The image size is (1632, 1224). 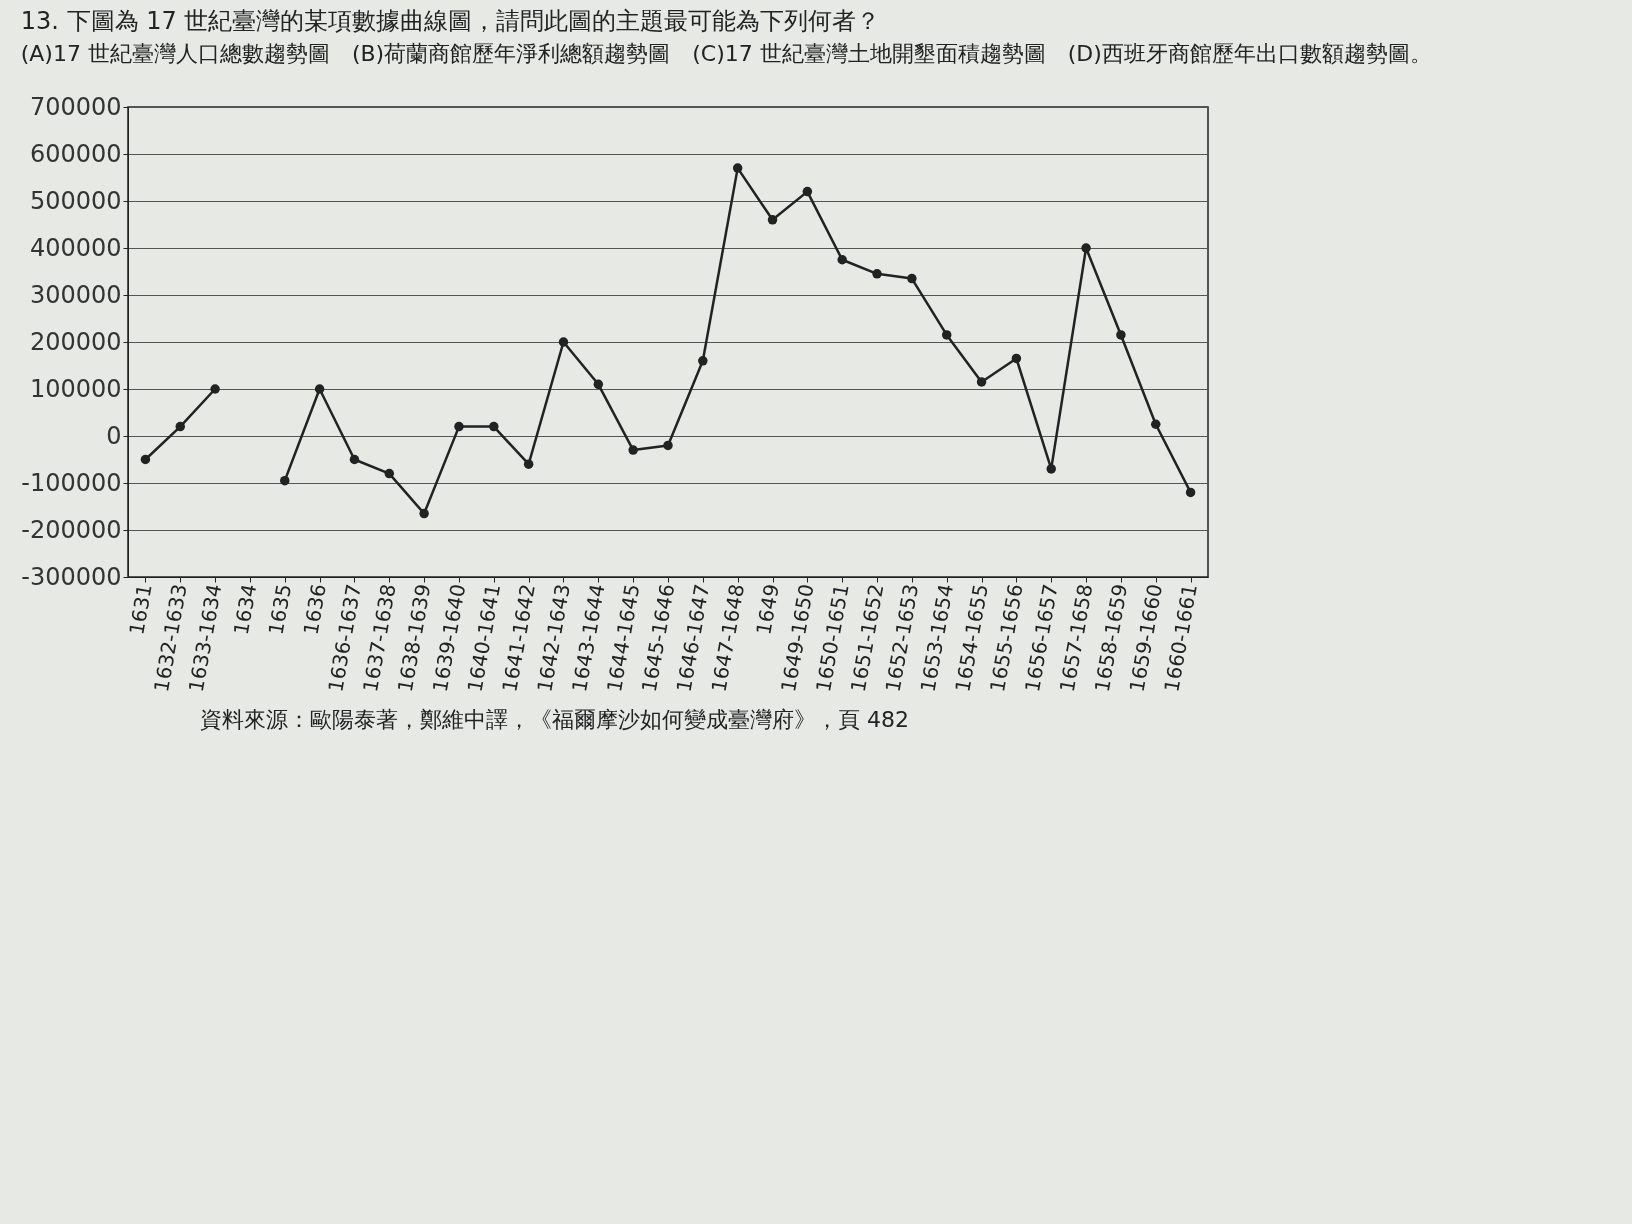 I want to click on y-tick-label: 400000, so click(x=75, y=247).